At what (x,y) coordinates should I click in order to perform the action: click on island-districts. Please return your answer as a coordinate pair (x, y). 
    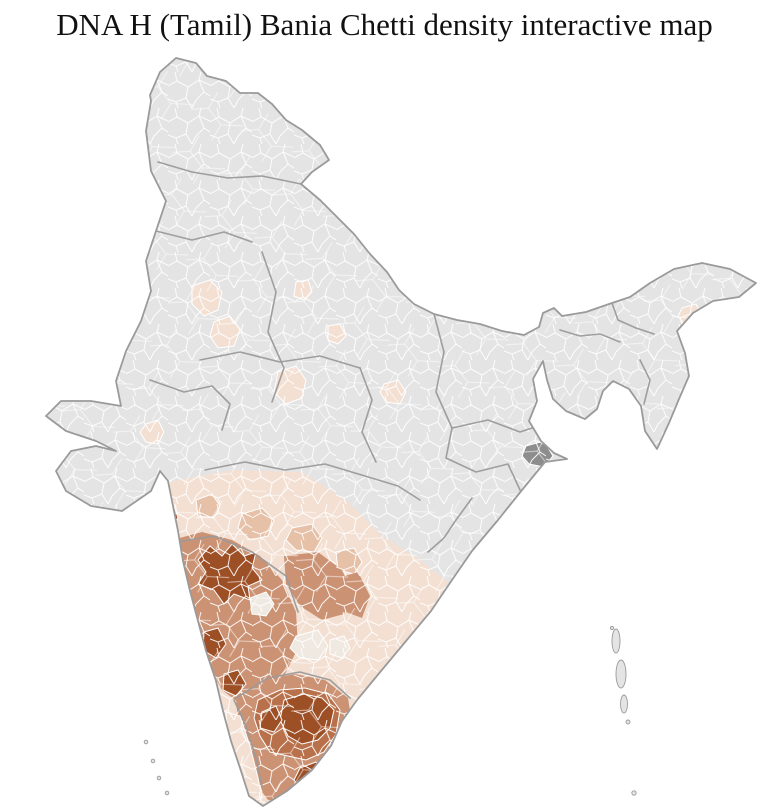
    Looking at the image, I should click on (390, 710).